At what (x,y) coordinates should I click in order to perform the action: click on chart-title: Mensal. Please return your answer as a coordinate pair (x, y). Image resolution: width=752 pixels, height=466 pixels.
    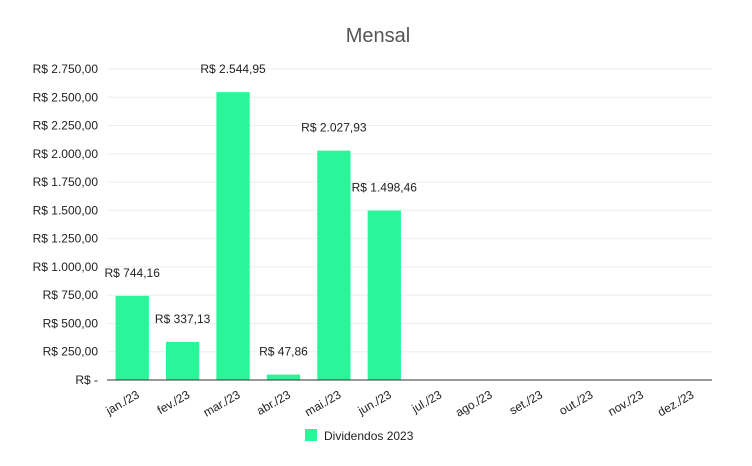
    Looking at the image, I should click on (378, 36).